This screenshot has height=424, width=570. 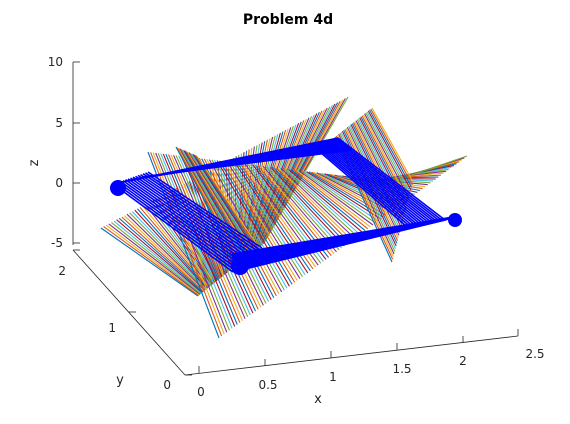 What do you see at coordinates (351, 355) in the screenshot?
I see `x-axis-line` at bounding box center [351, 355].